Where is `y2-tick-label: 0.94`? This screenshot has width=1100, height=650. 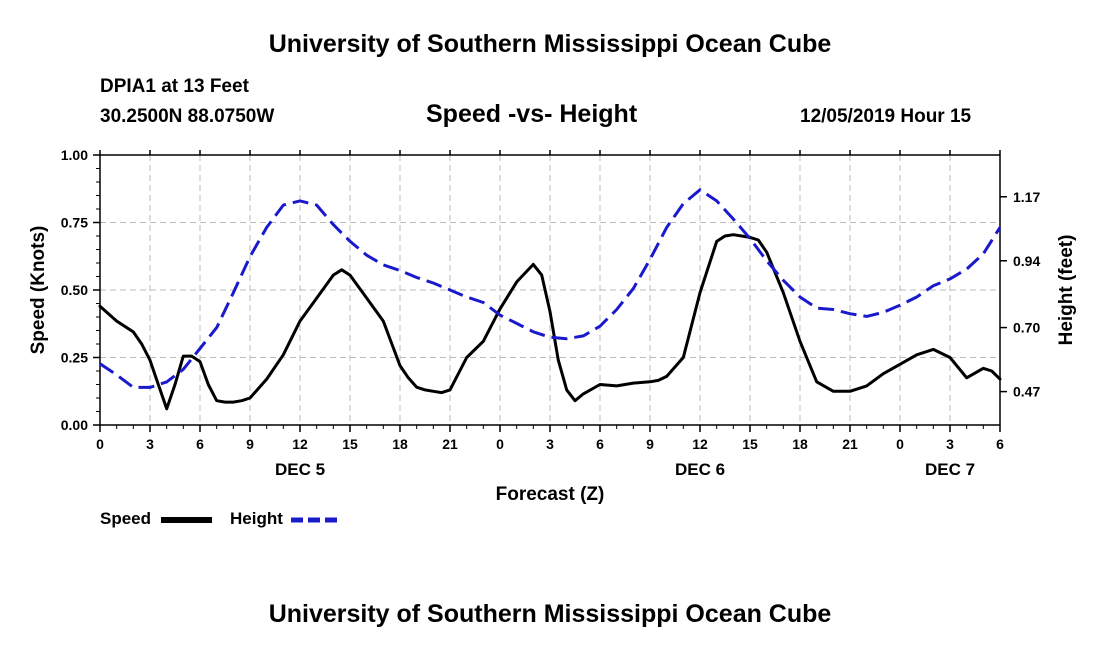
y2-tick-label: 0.94 is located at coordinates (1026, 261).